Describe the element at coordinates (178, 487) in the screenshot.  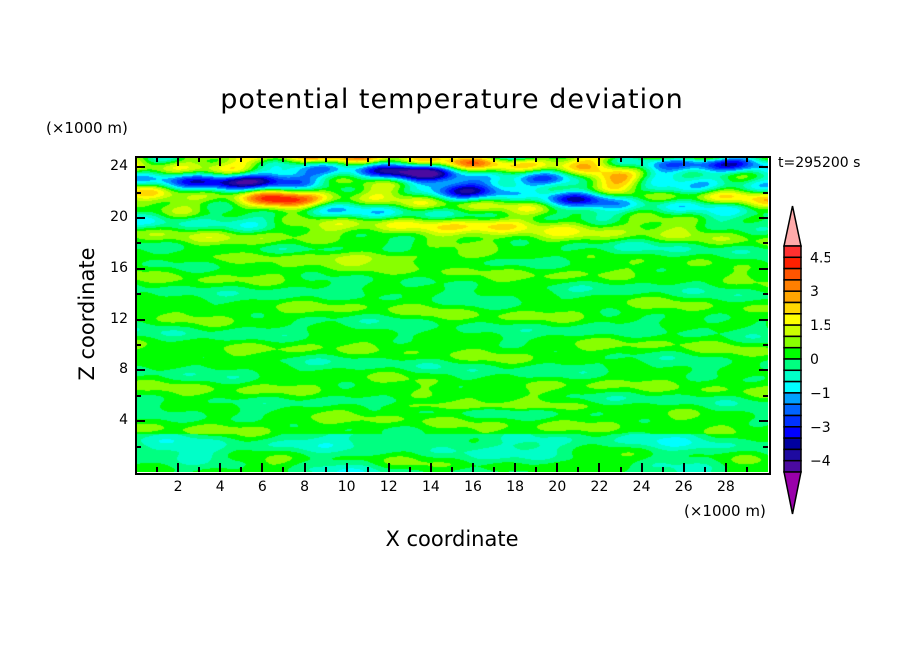
I see `x-tick-label: 2` at that location.